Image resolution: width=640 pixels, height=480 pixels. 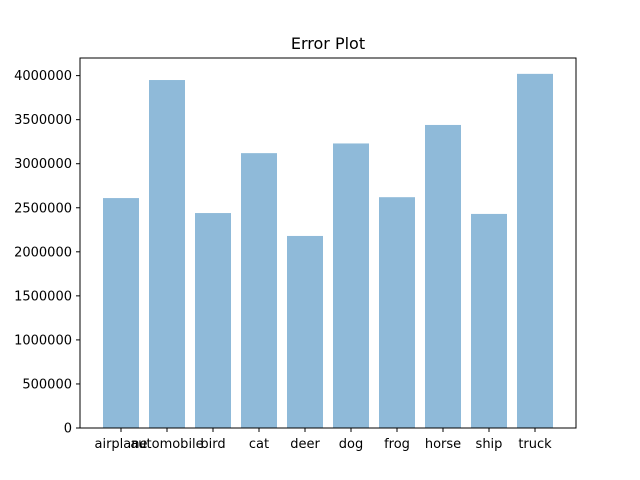 What do you see at coordinates (443, 276) in the screenshot?
I see `bar-horse` at bounding box center [443, 276].